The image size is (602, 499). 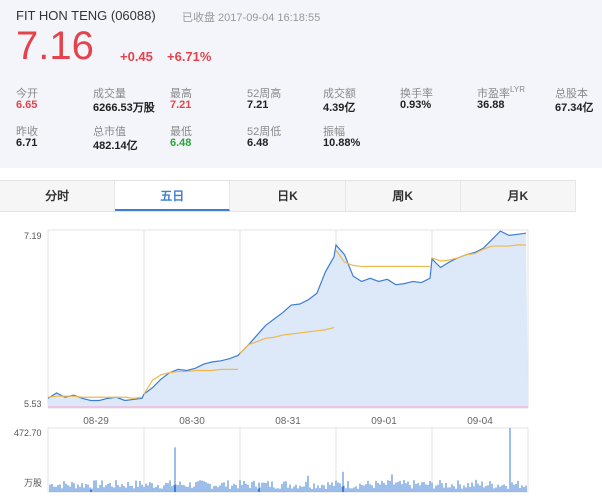 What do you see at coordinates (58, 196) in the screenshot?
I see `tab-0: 分时` at bounding box center [58, 196].